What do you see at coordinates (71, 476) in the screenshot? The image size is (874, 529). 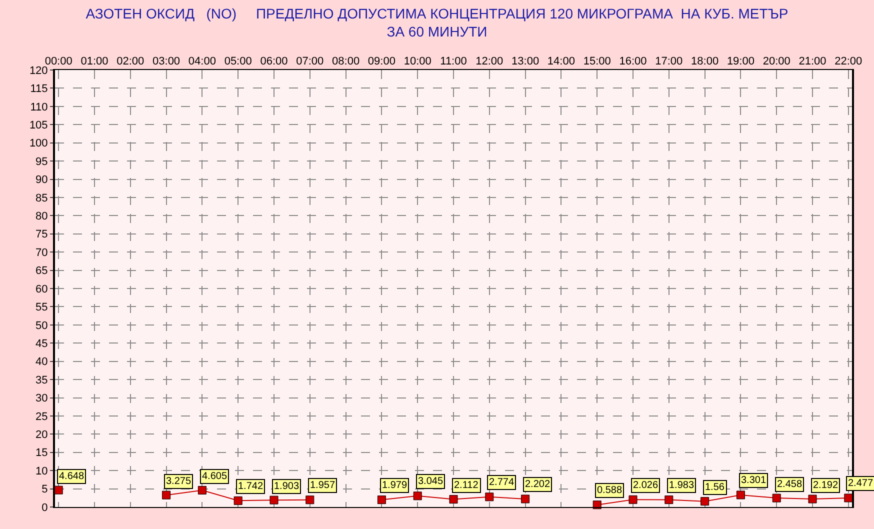 I see `data-label: 4.648` at bounding box center [71, 476].